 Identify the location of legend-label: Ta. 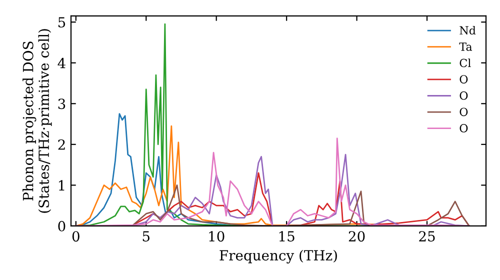
(465, 46).